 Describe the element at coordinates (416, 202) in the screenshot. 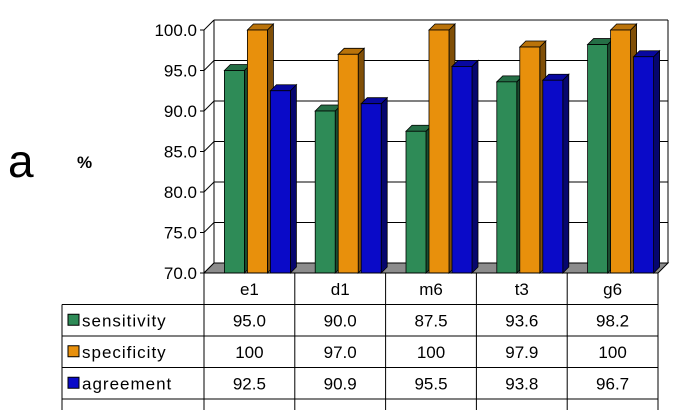

I see `bar-sensitivity-m6` at that location.